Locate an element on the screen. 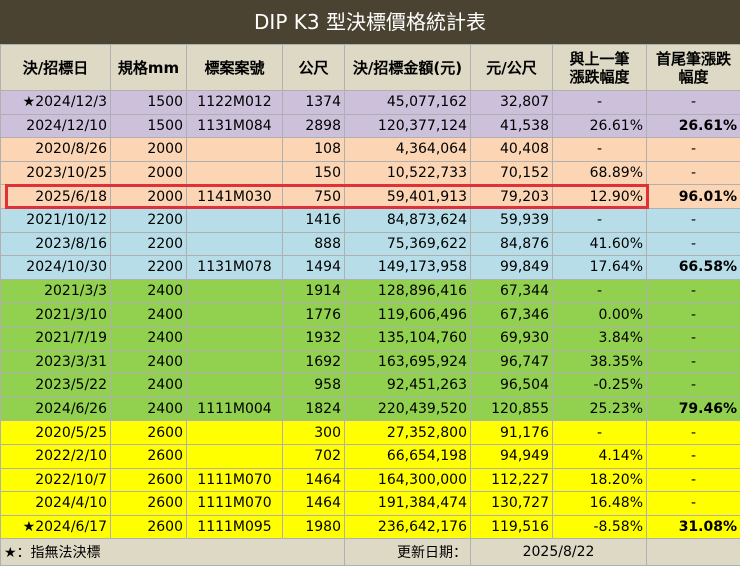  table-cell: 163,695,924 is located at coordinates (407, 362).